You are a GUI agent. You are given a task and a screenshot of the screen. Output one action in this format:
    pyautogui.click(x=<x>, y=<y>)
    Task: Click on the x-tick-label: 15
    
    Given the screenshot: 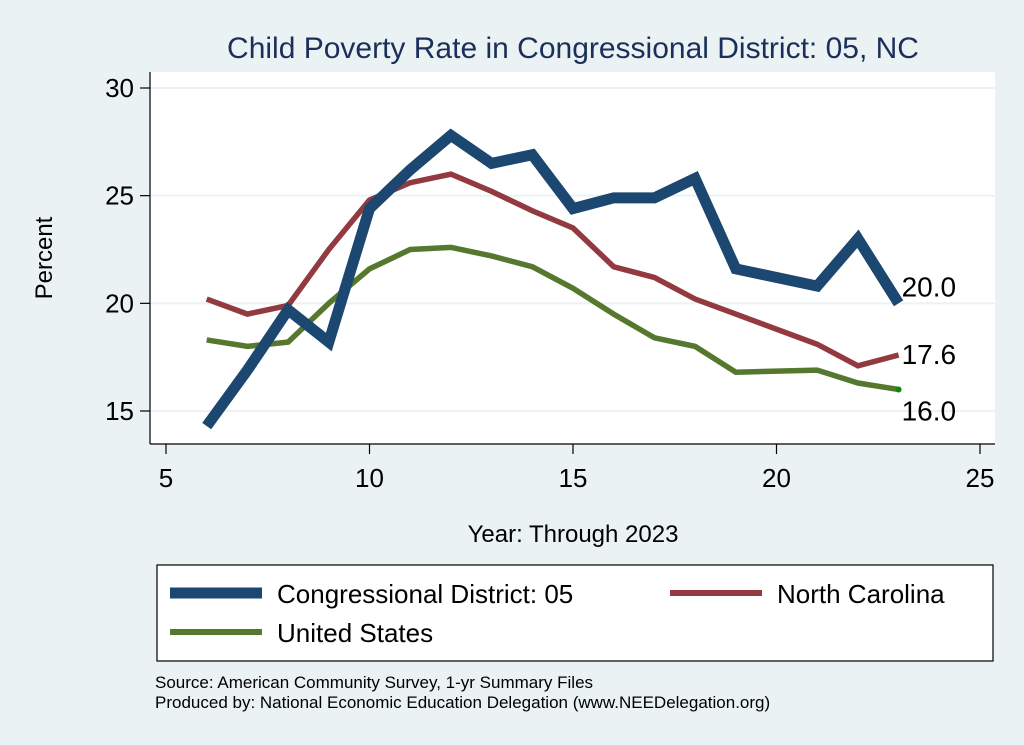 What is the action you would take?
    pyautogui.click(x=573, y=478)
    